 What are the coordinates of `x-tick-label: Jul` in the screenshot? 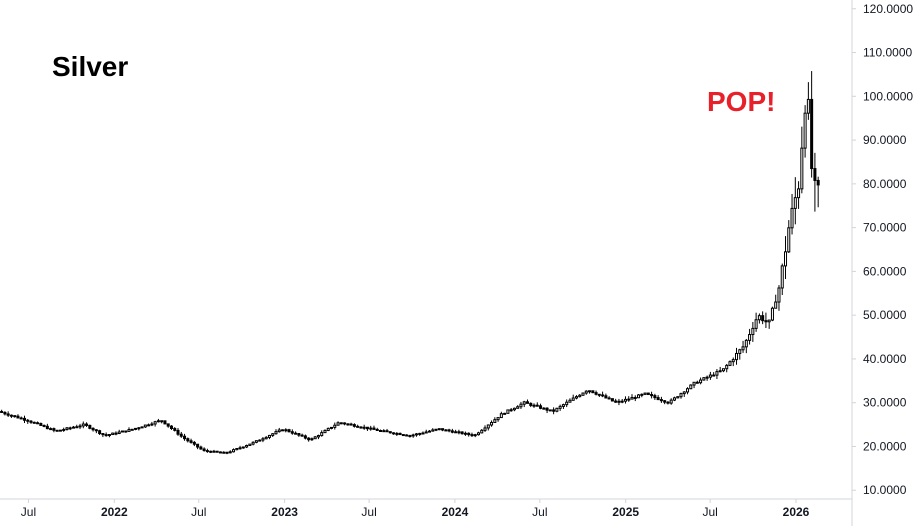 It's located at (539, 512).